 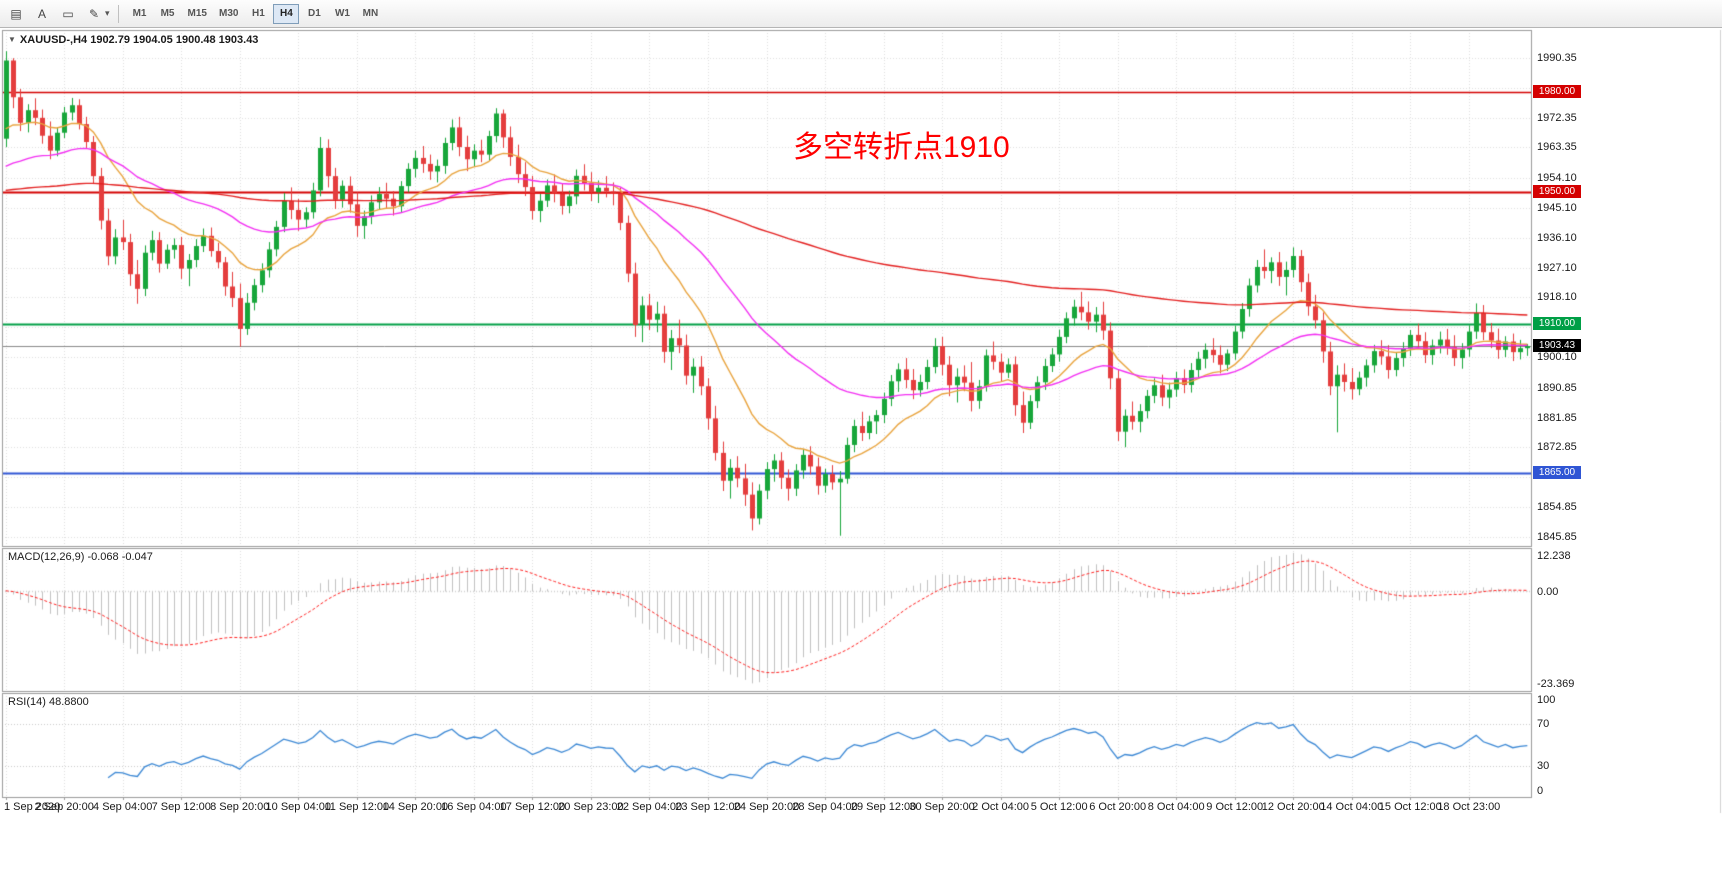 I want to click on text-label-tool-button: A, so click(x=42, y=14).